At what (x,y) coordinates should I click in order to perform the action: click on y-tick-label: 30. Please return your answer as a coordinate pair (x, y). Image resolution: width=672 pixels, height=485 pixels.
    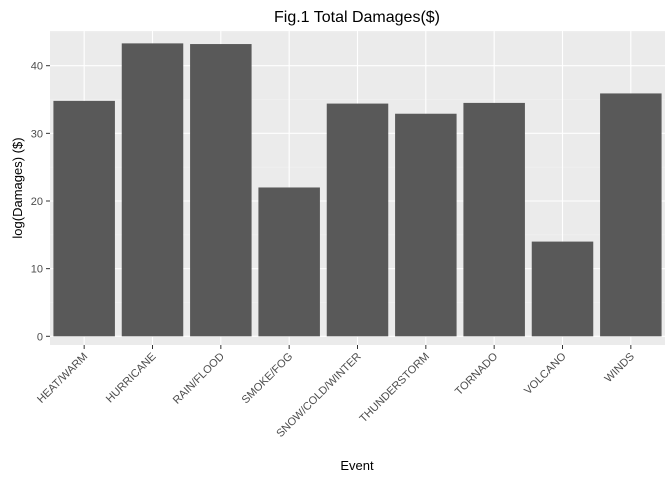
    Looking at the image, I should click on (37, 134).